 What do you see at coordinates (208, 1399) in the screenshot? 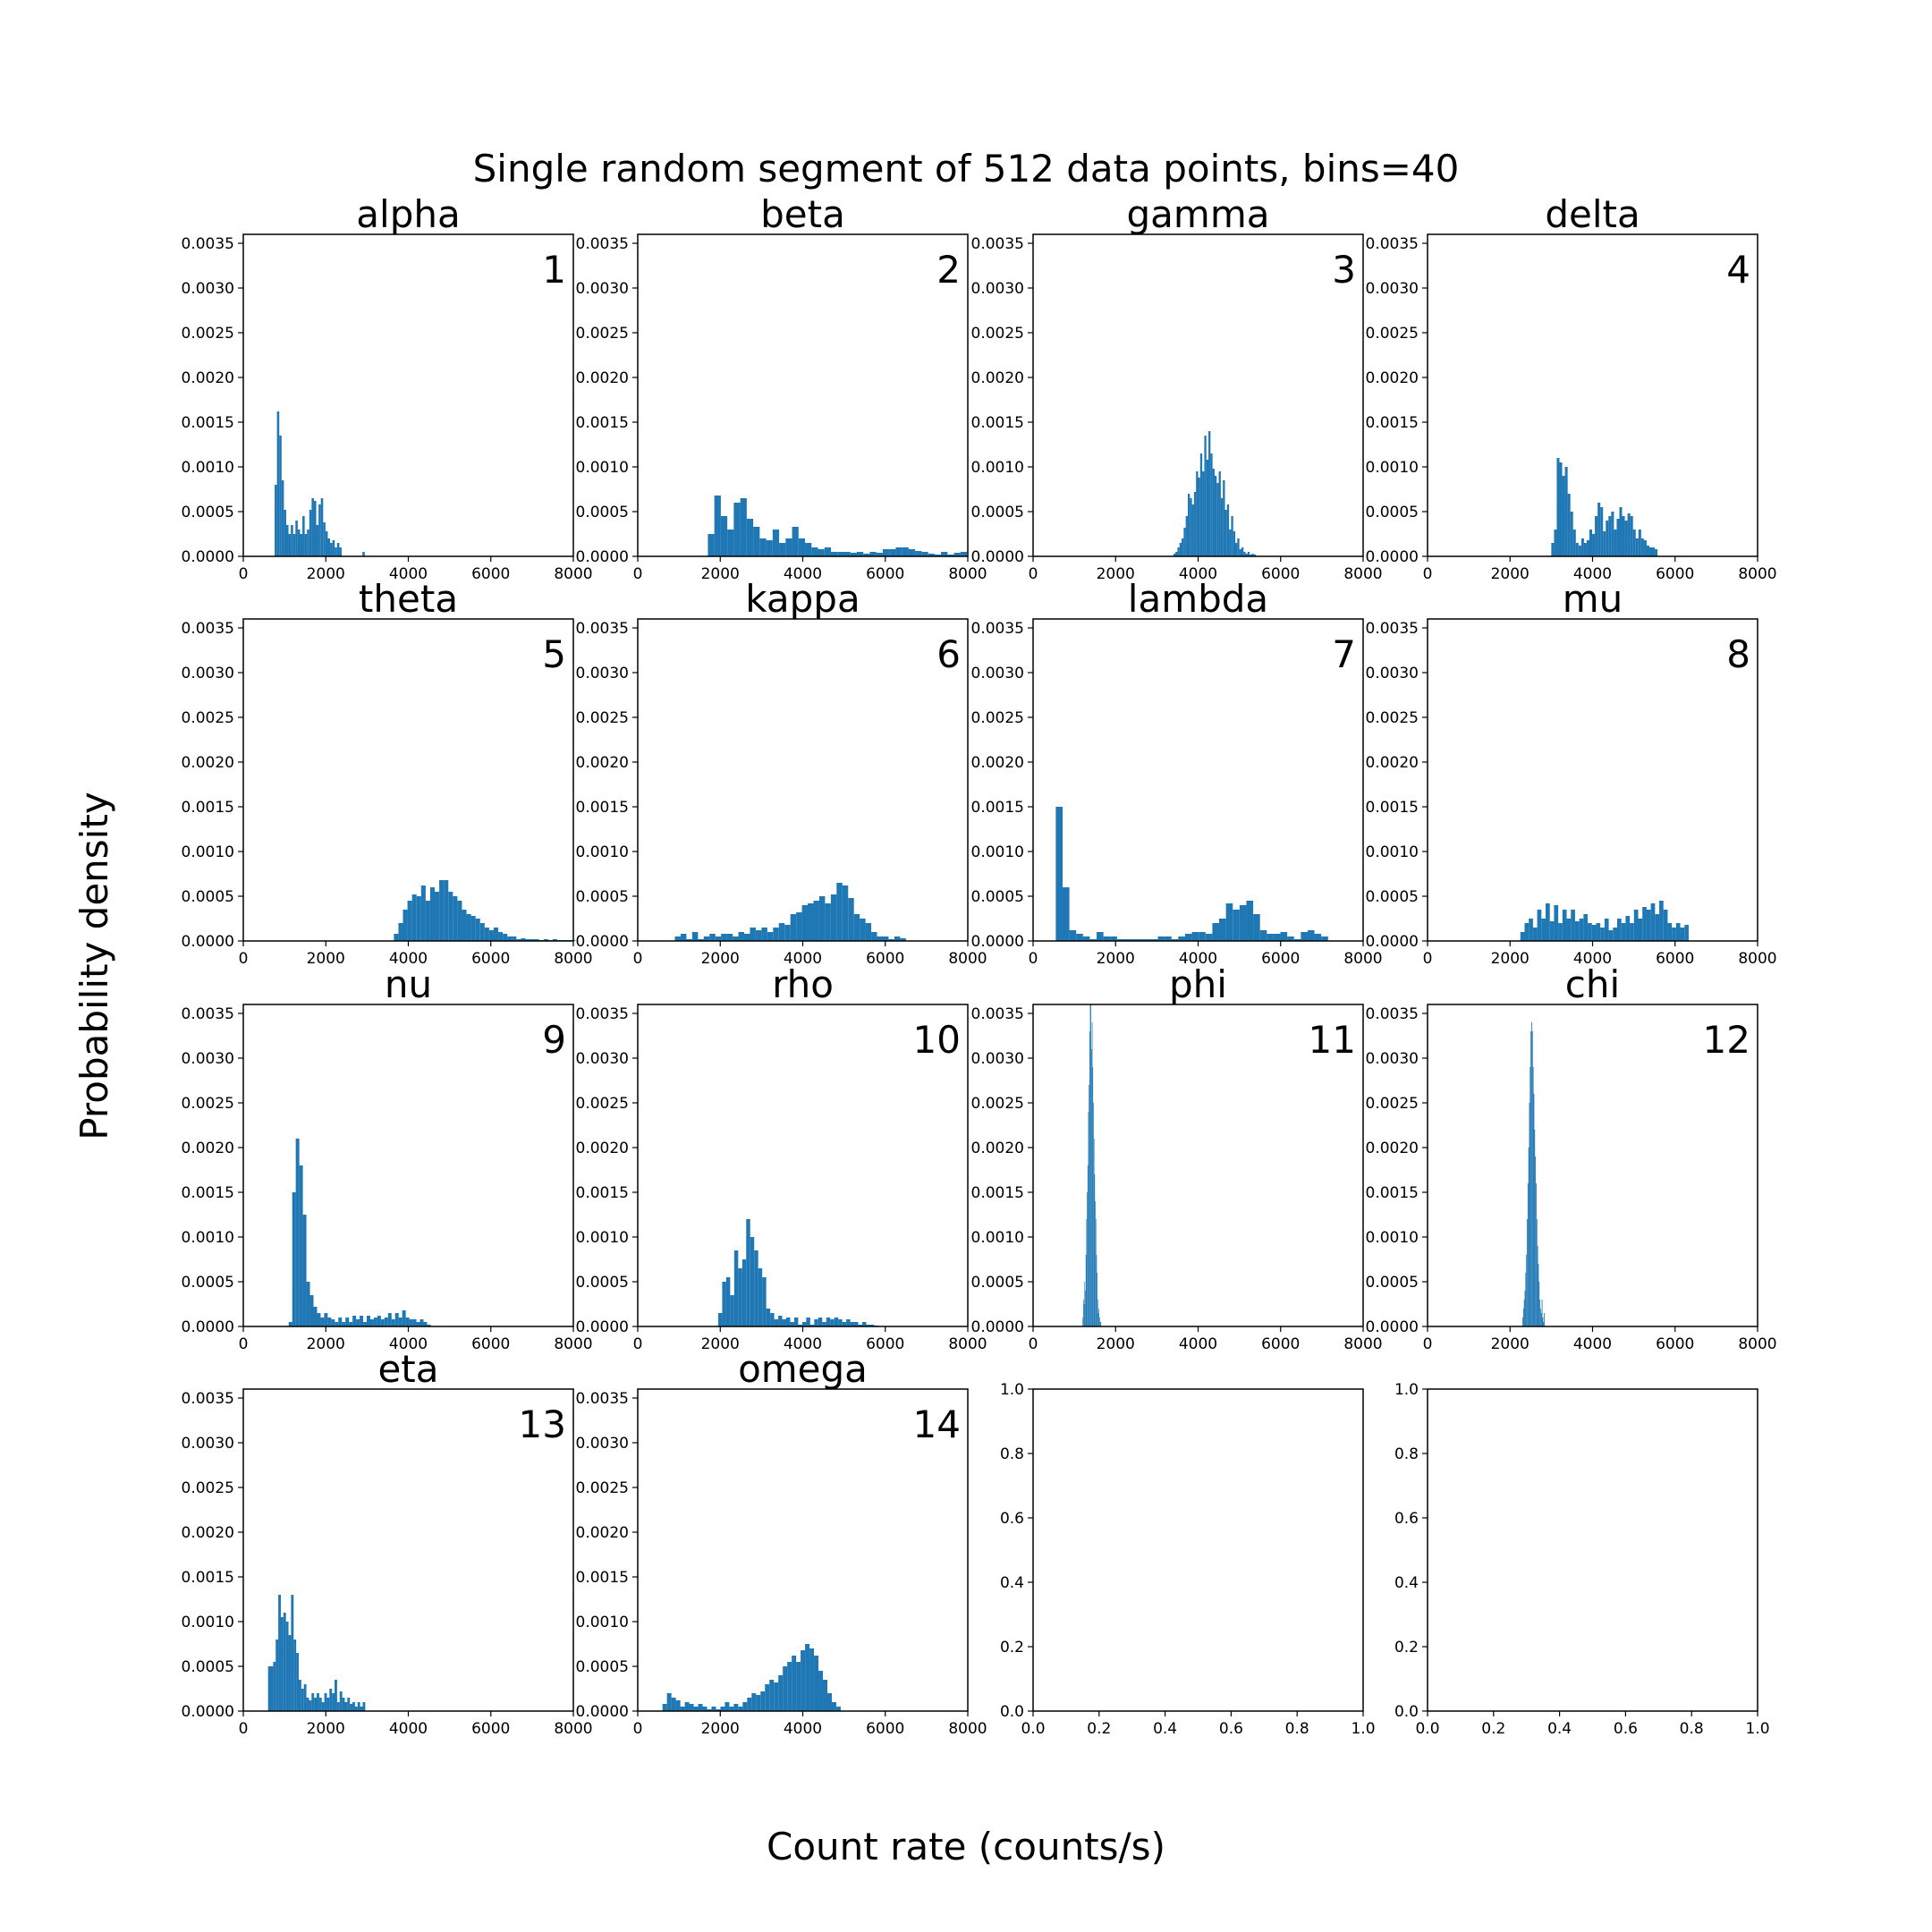
I see `y-tick-label: 0.0035` at bounding box center [208, 1399].